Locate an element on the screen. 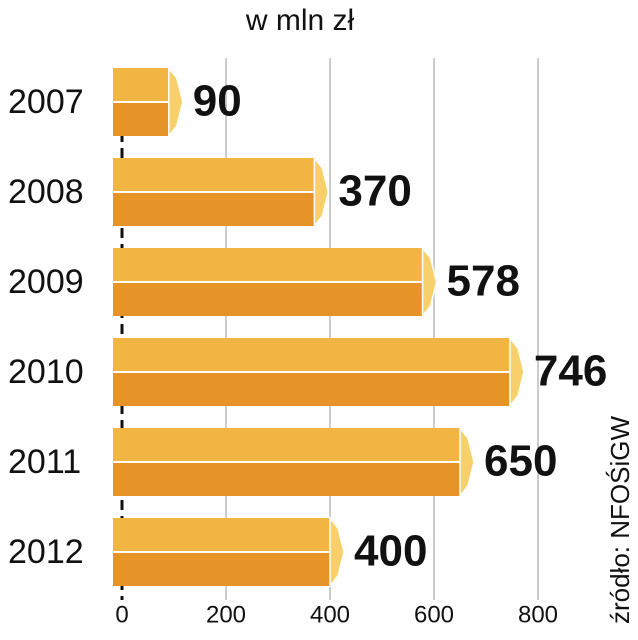 This screenshot has width=638, height=640. value-label: 746 is located at coordinates (570, 371).